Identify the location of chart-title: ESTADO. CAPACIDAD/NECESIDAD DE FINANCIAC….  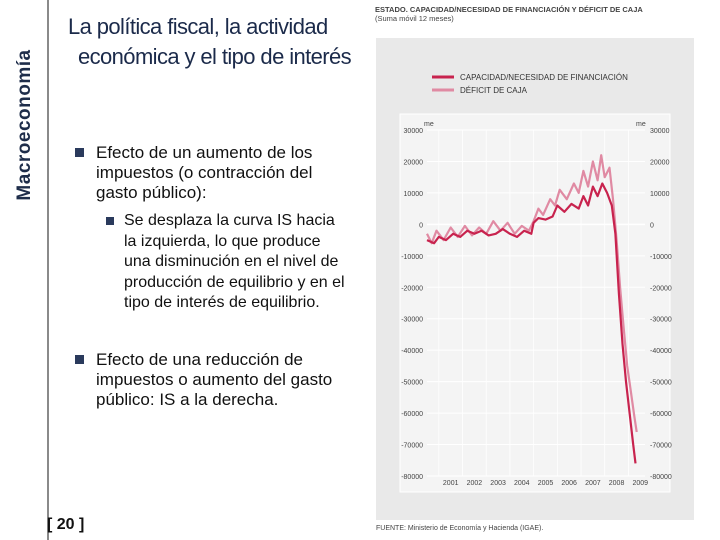
(509, 9).